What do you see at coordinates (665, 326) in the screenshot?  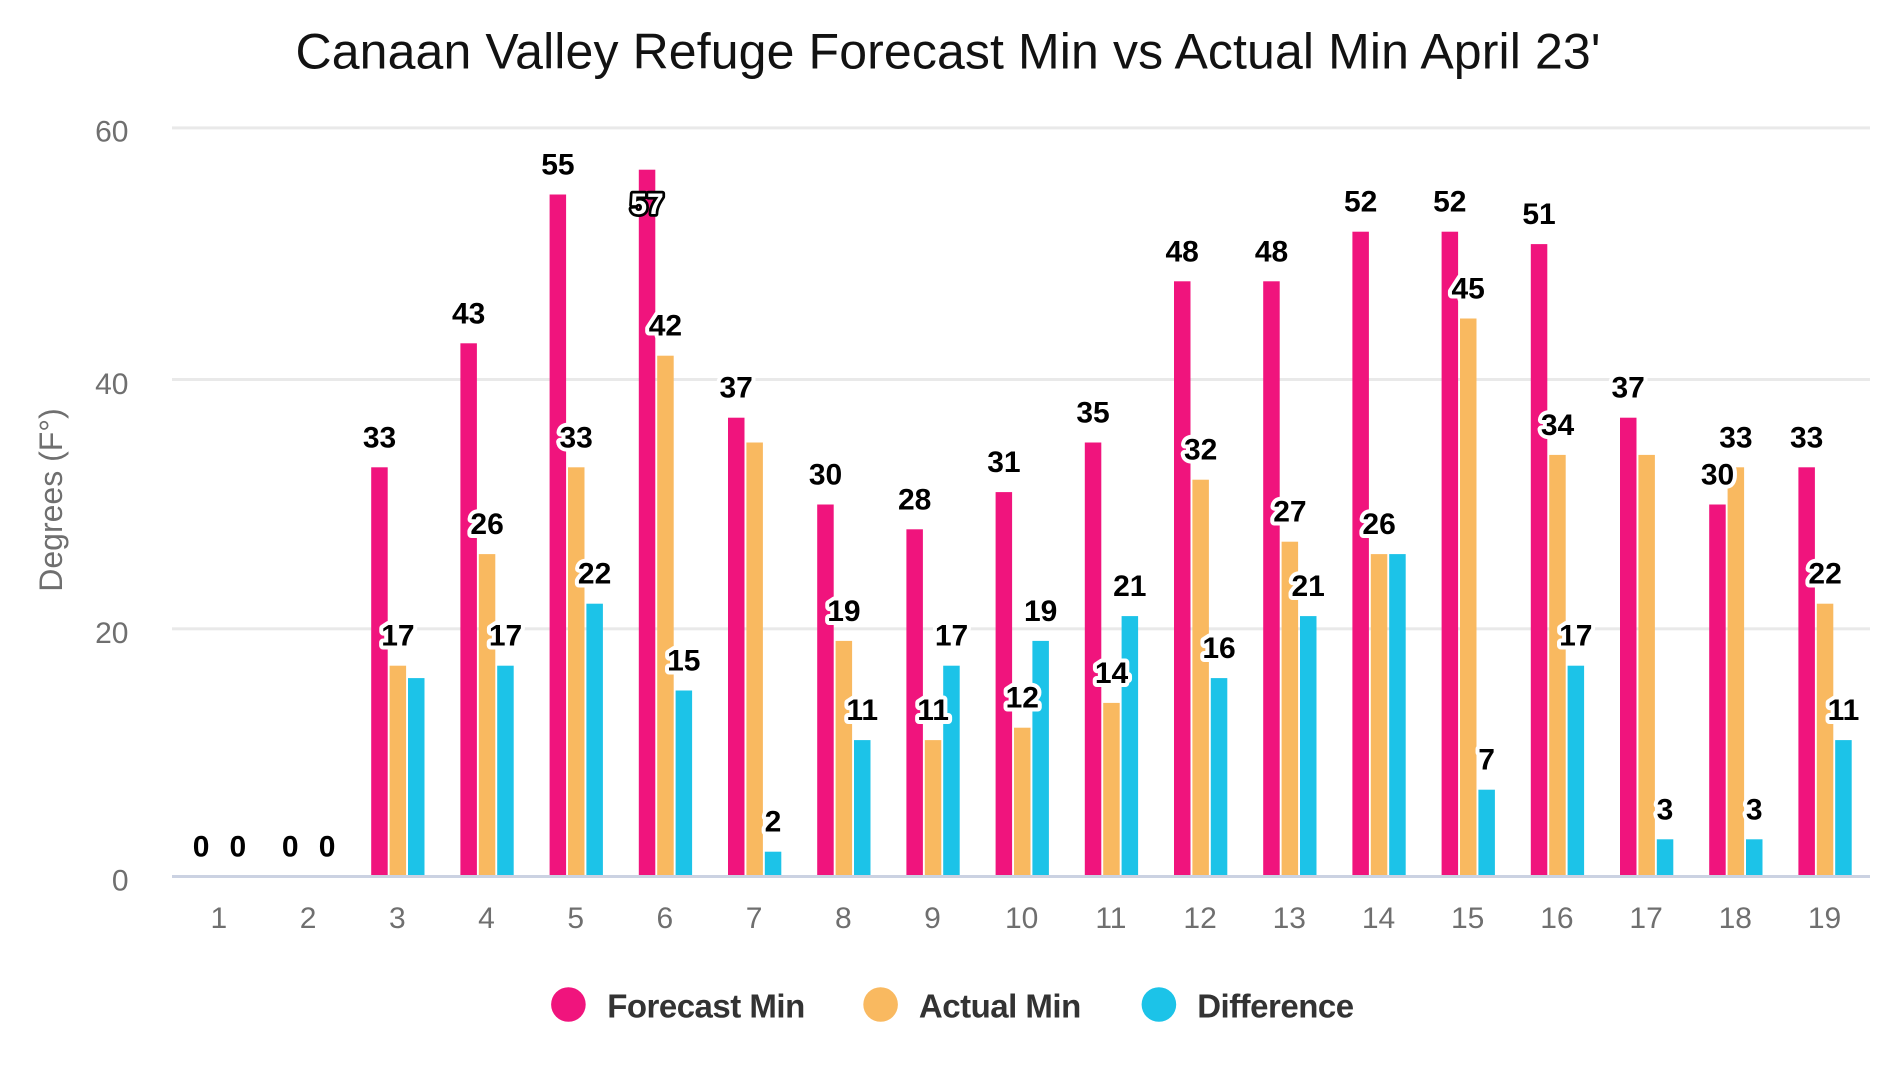 I see `svg-text: 42` at bounding box center [665, 326].